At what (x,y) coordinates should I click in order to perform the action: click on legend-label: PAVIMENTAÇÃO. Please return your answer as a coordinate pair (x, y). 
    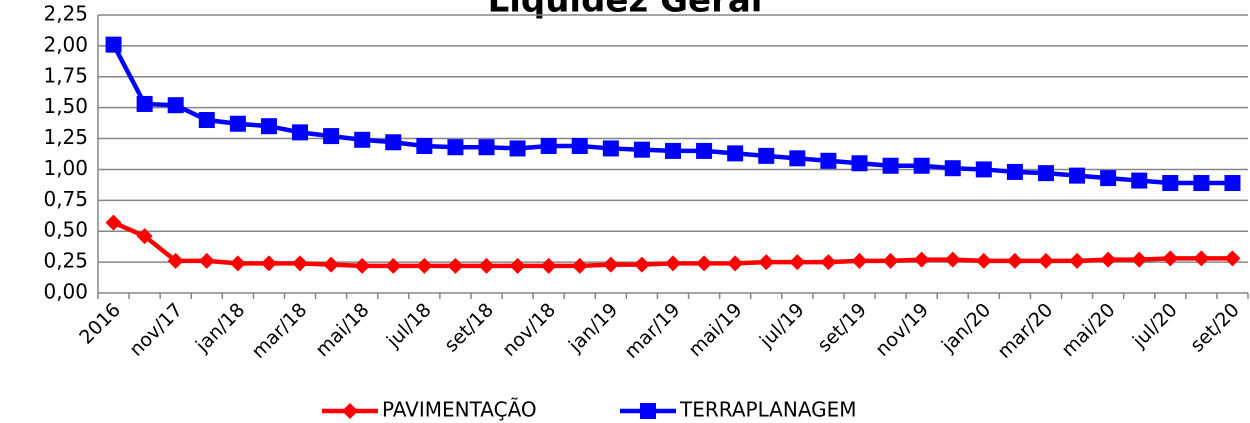
    Looking at the image, I should click on (459, 410).